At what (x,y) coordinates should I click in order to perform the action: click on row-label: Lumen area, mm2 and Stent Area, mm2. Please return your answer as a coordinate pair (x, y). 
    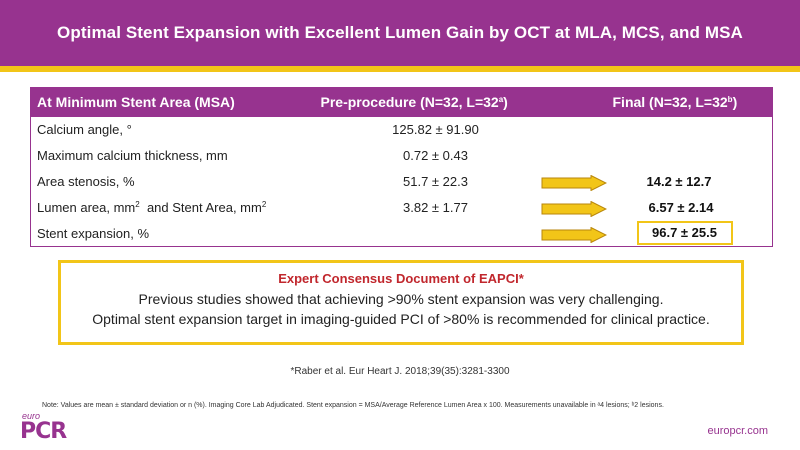
    Looking at the image, I should click on (152, 207).